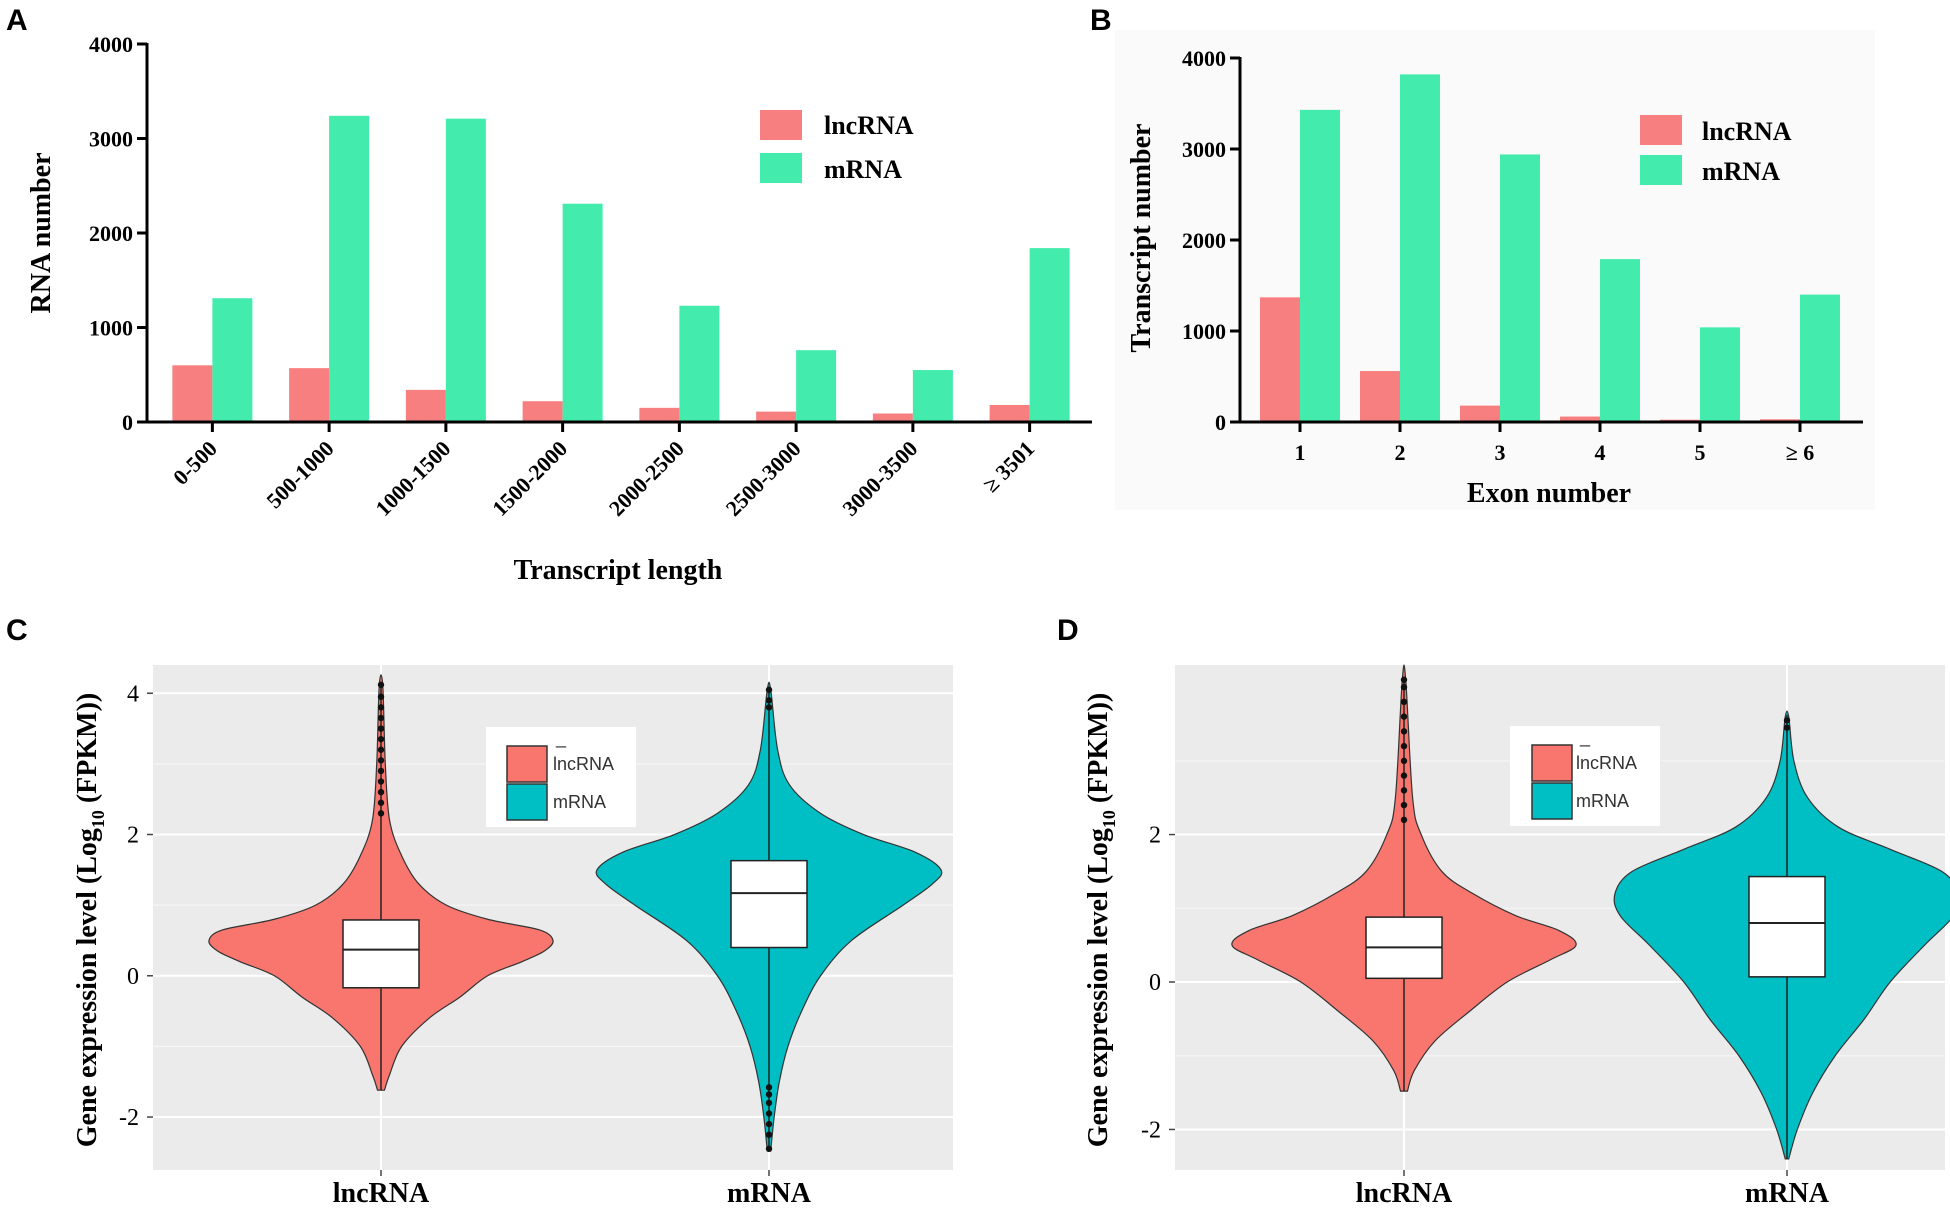  I want to click on x-tick-label: 2, so click(1400, 452).